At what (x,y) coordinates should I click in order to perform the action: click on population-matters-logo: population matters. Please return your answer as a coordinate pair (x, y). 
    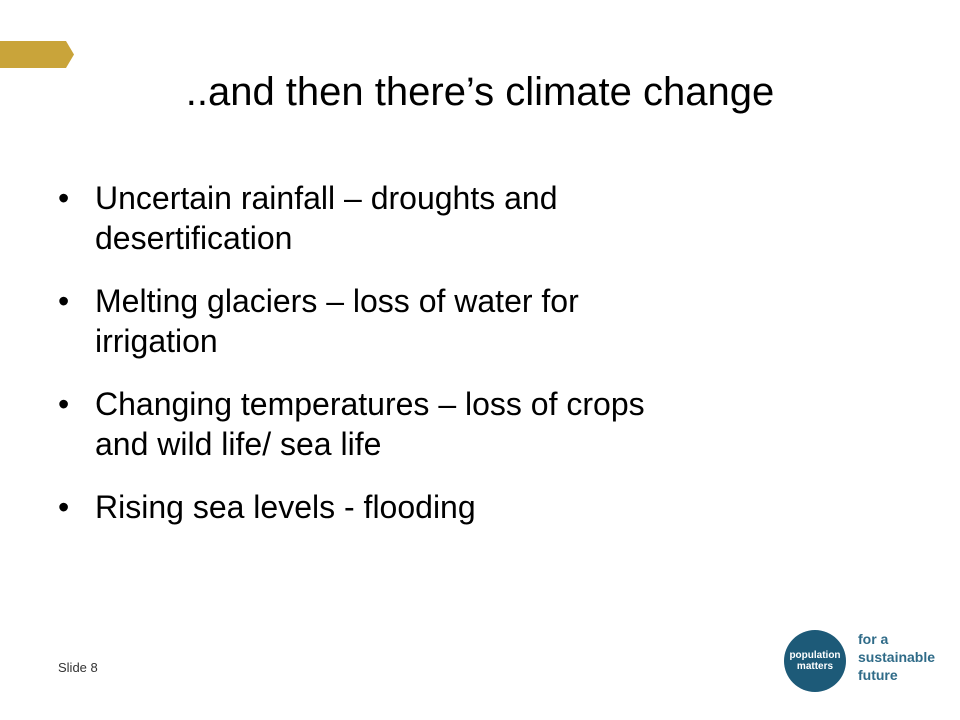
    Looking at the image, I should click on (815, 661).